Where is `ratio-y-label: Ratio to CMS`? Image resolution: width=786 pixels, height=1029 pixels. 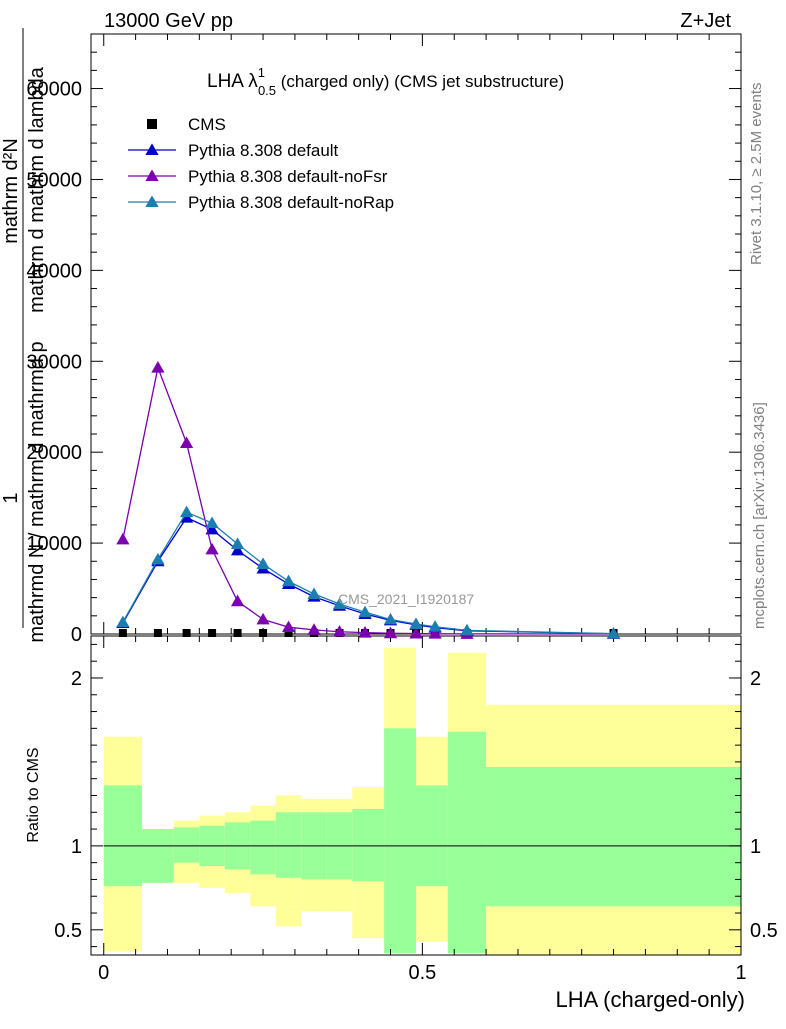 ratio-y-label: Ratio to CMS is located at coordinates (33, 794).